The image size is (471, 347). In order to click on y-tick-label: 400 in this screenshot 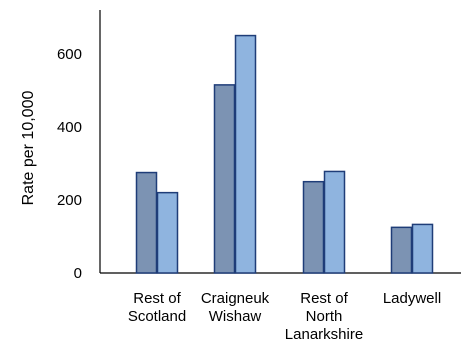, I will do `click(69, 127)`.